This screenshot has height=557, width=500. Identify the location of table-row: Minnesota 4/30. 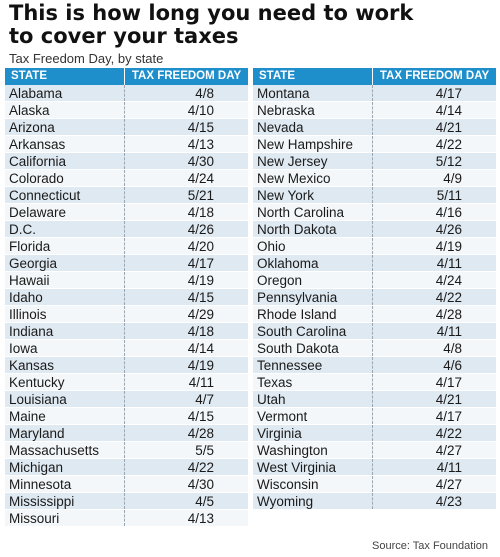
(126, 484).